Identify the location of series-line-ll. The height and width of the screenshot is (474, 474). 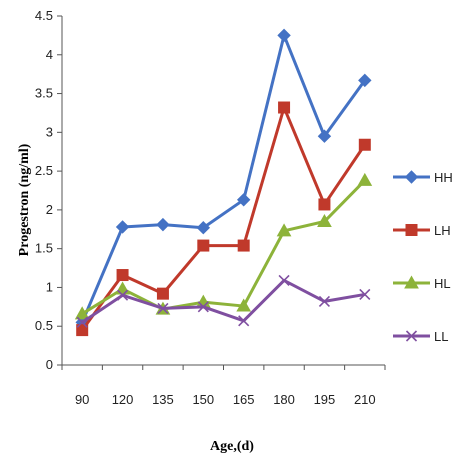
(223, 301).